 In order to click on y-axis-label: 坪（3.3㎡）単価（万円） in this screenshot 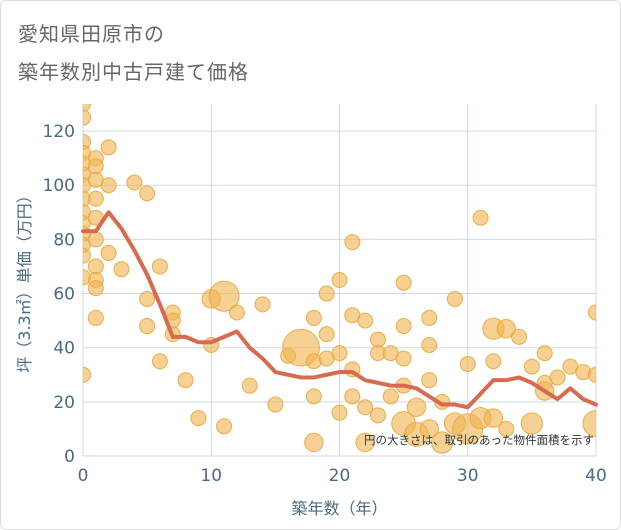, I will do `click(24, 279)`.